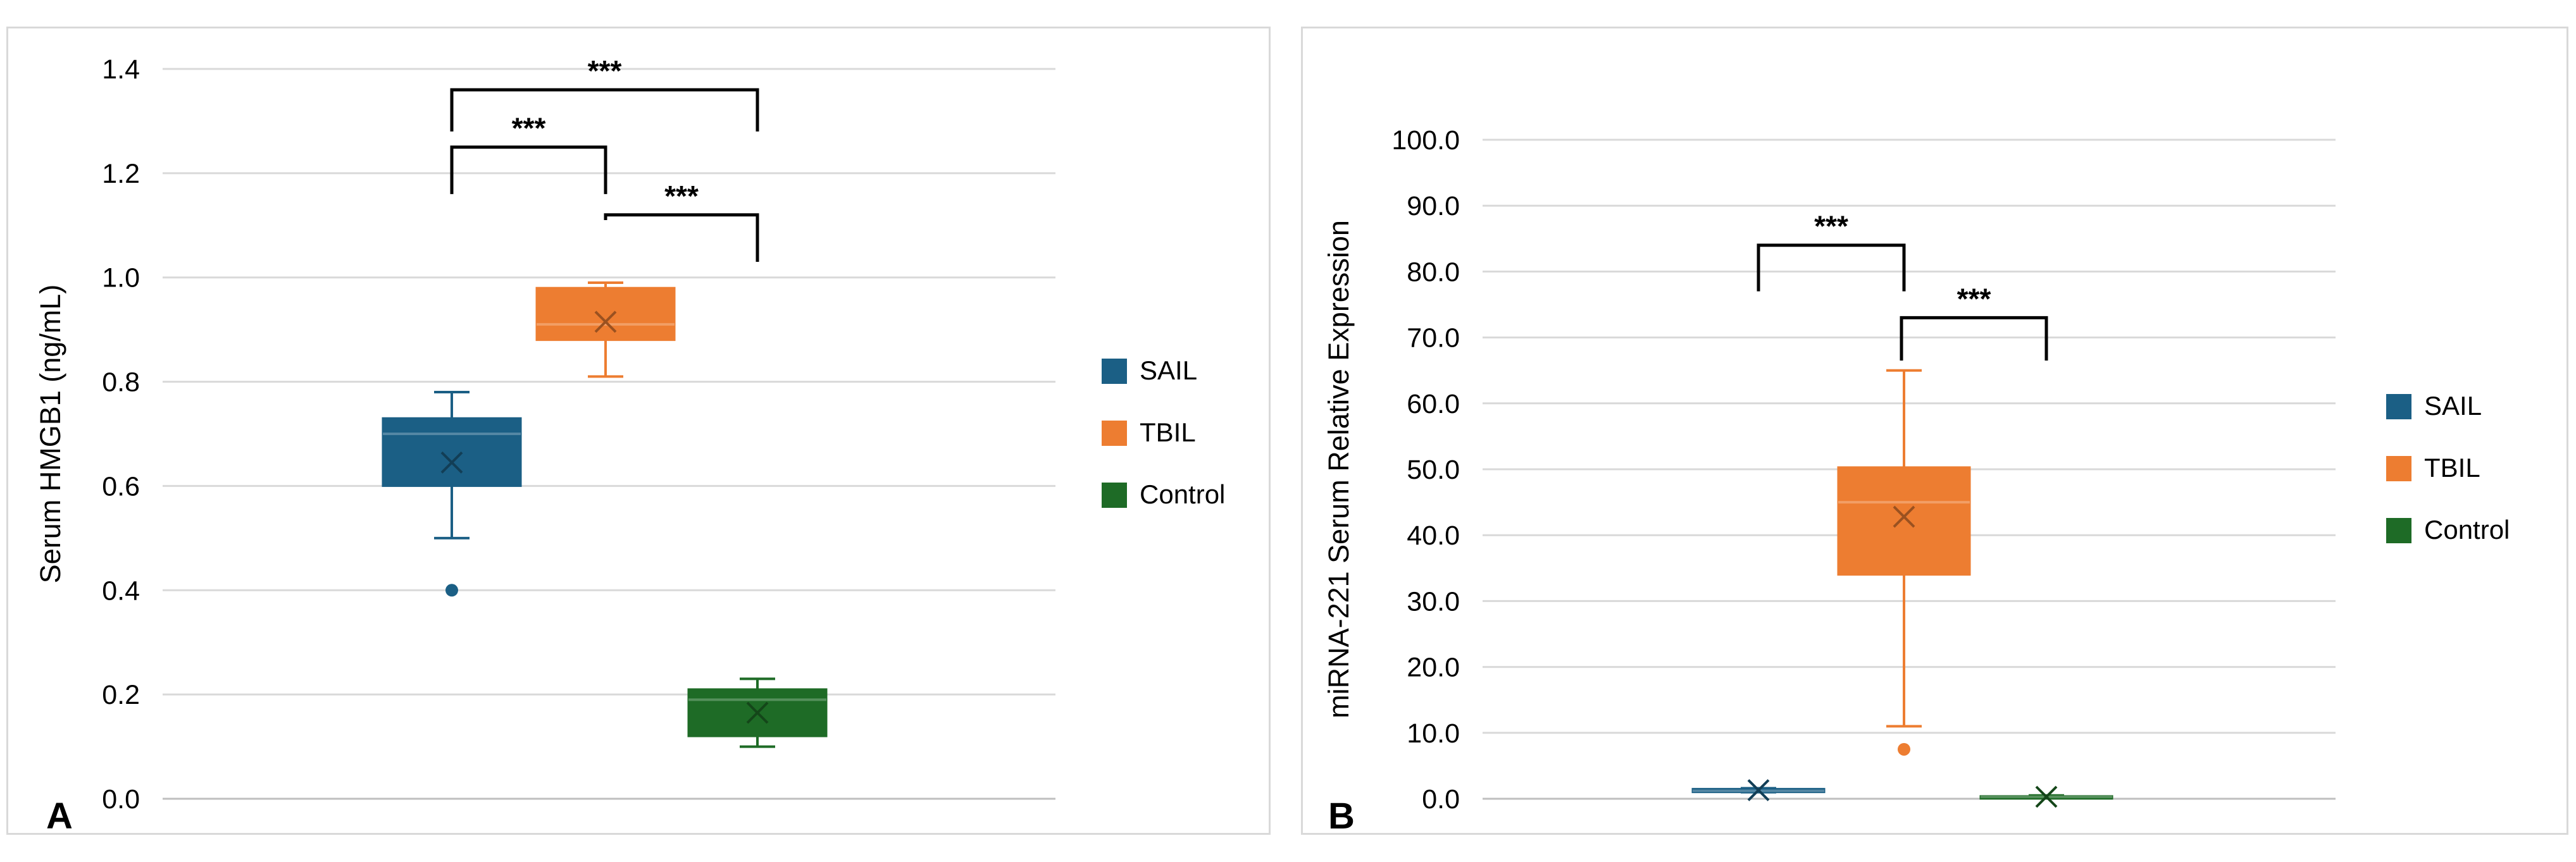 This screenshot has width=2576, height=862. Describe the element at coordinates (60, 816) in the screenshot. I see `panel-letter: A` at that location.